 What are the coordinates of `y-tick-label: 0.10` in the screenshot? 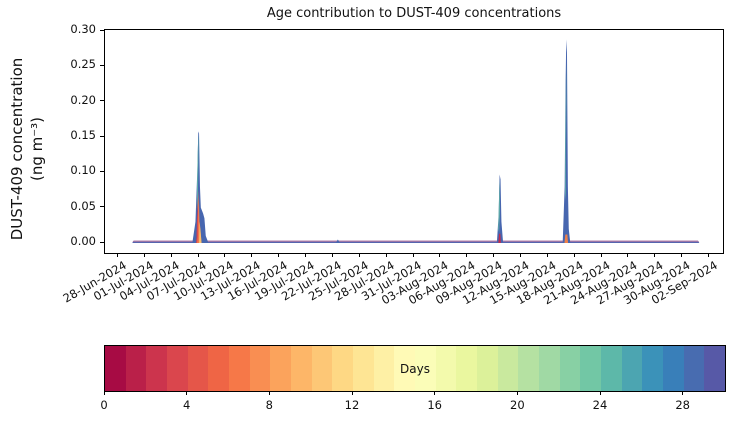 It's located at (83, 170).